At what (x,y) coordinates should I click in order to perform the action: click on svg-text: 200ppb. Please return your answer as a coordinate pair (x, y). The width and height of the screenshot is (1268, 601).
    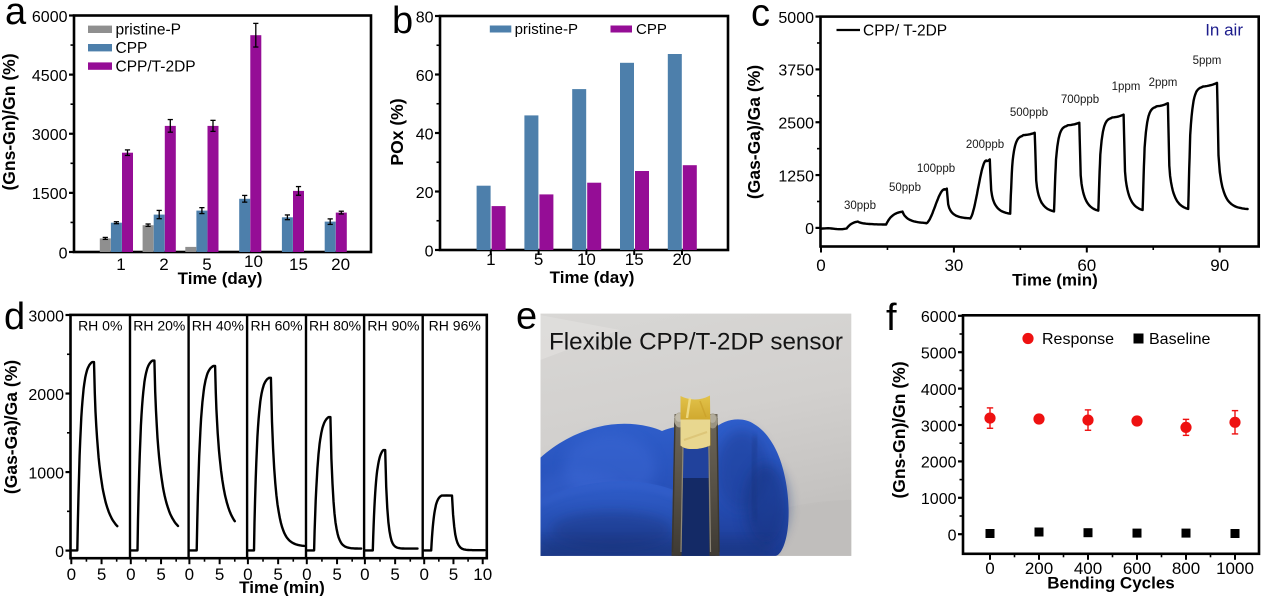
    Looking at the image, I should click on (985, 145).